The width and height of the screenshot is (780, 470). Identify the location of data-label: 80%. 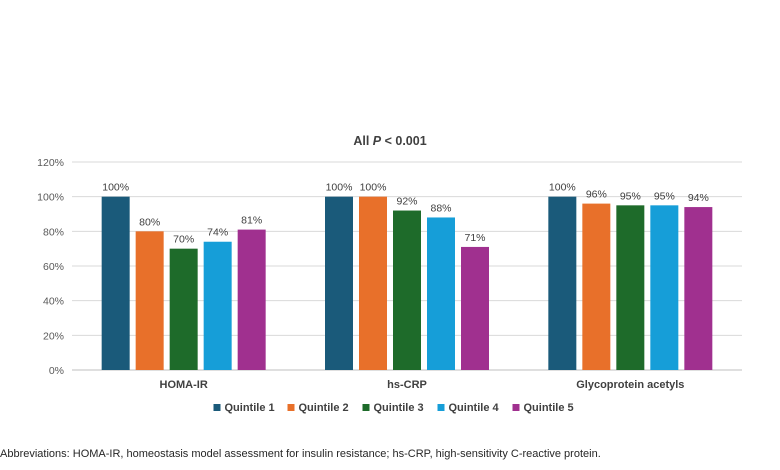
(149, 222).